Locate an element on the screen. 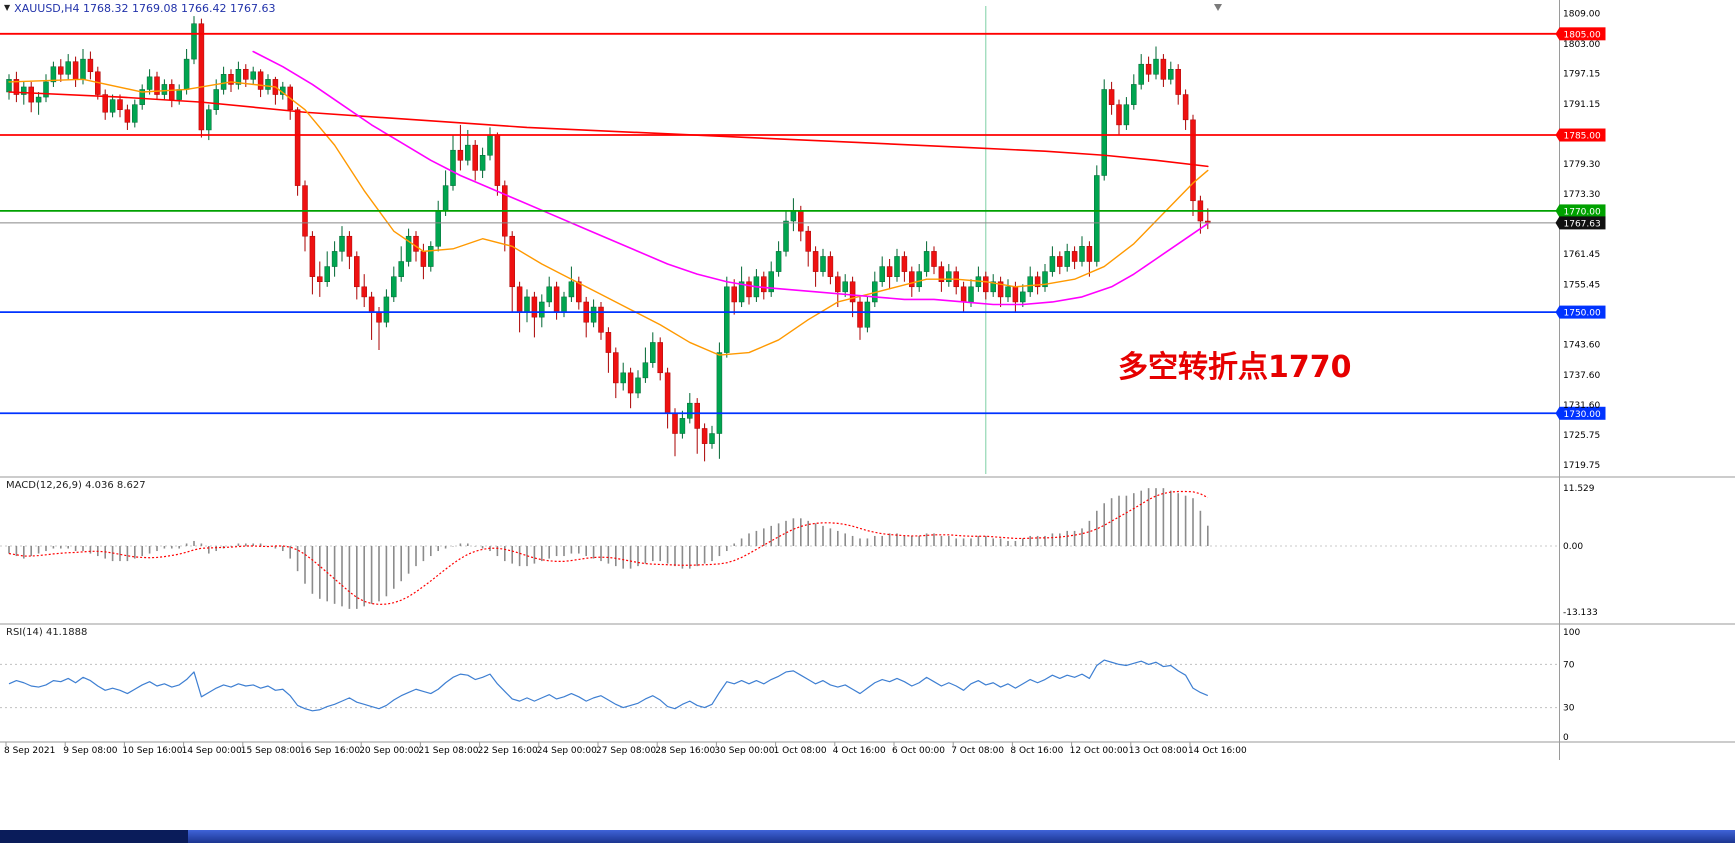 This screenshot has width=1735, height=843. macd-signal-line is located at coordinates (608, 548).